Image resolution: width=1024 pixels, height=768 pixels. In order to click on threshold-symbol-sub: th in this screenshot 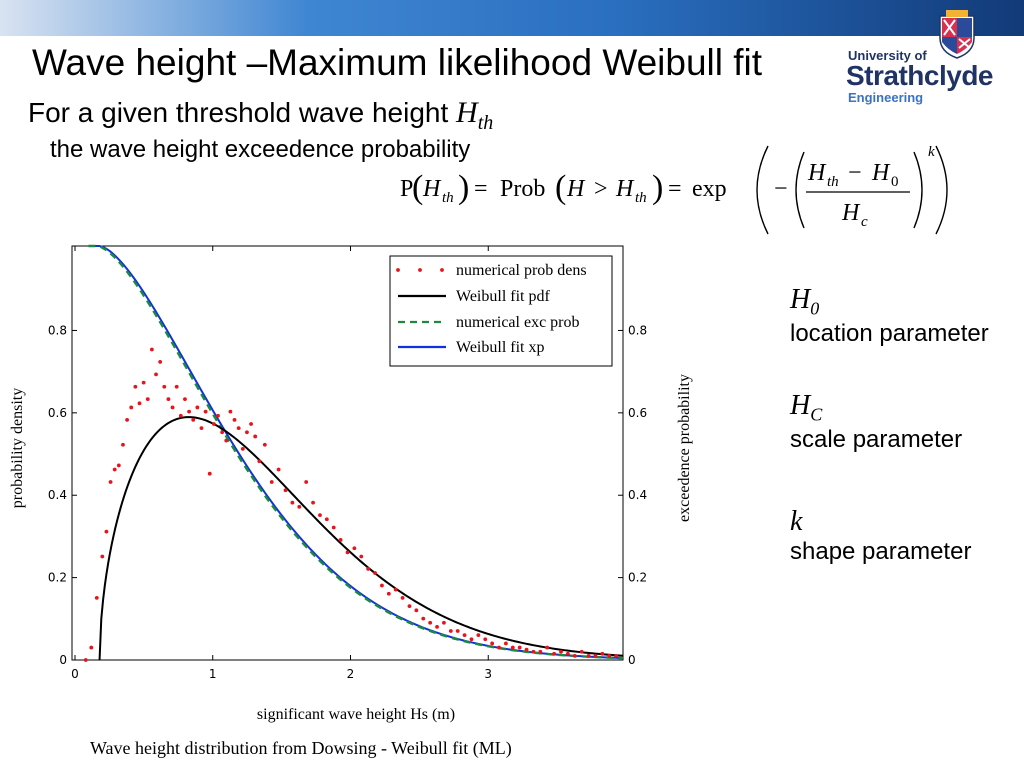, I will do `click(485, 123)`.